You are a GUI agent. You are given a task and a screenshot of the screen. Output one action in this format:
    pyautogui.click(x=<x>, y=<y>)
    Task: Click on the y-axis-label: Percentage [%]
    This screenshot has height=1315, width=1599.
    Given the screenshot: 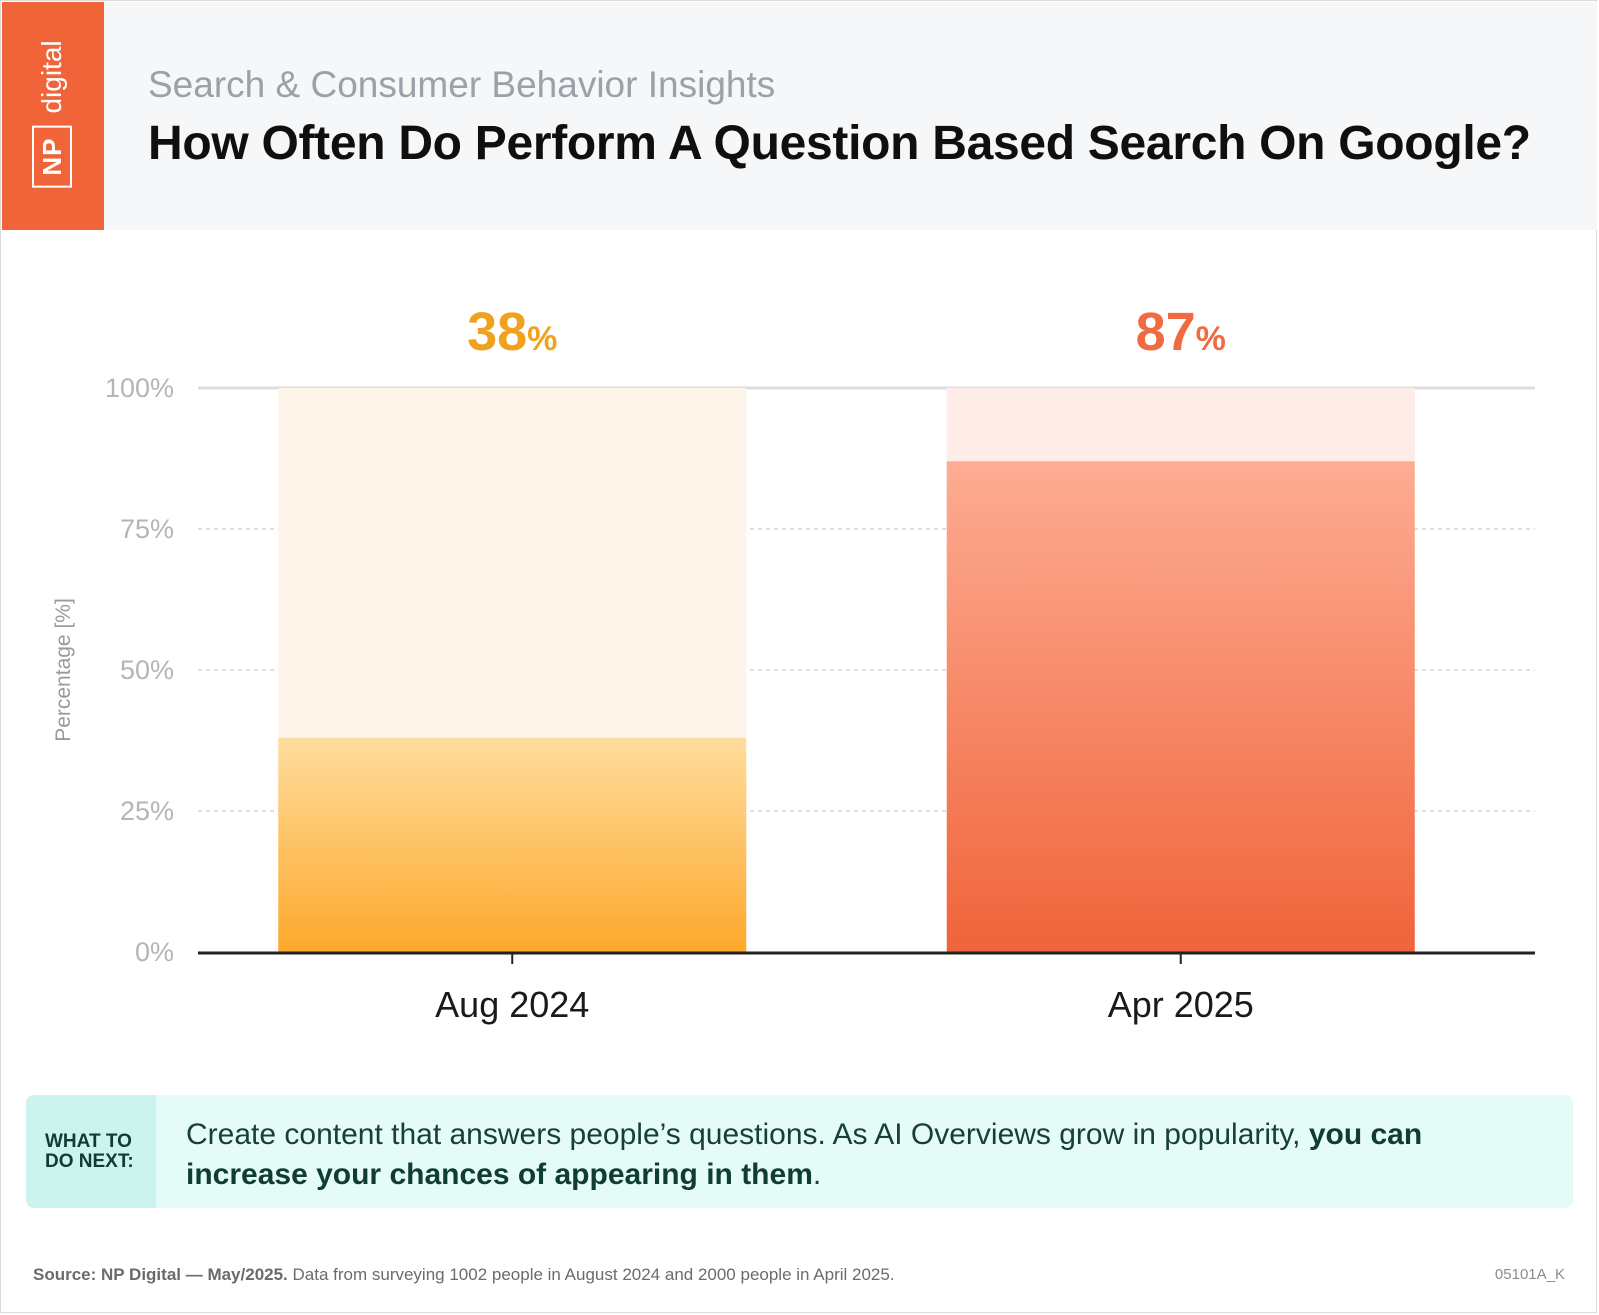 What is the action you would take?
    pyautogui.click(x=63, y=670)
    